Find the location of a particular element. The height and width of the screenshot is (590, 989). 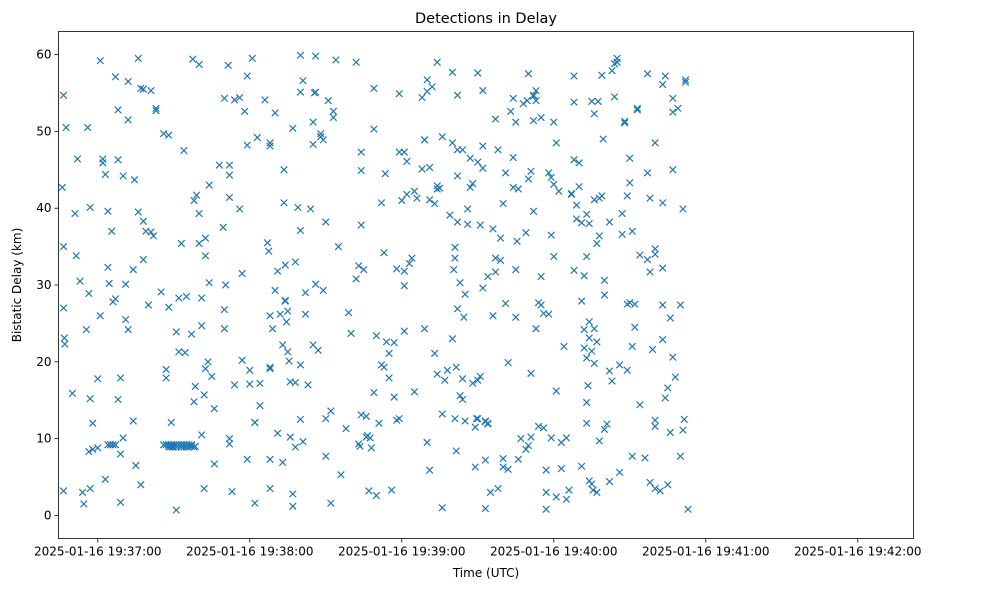

y-axis-ticks: 0 10 20 30 40 50 60 is located at coordinates (47, 285).